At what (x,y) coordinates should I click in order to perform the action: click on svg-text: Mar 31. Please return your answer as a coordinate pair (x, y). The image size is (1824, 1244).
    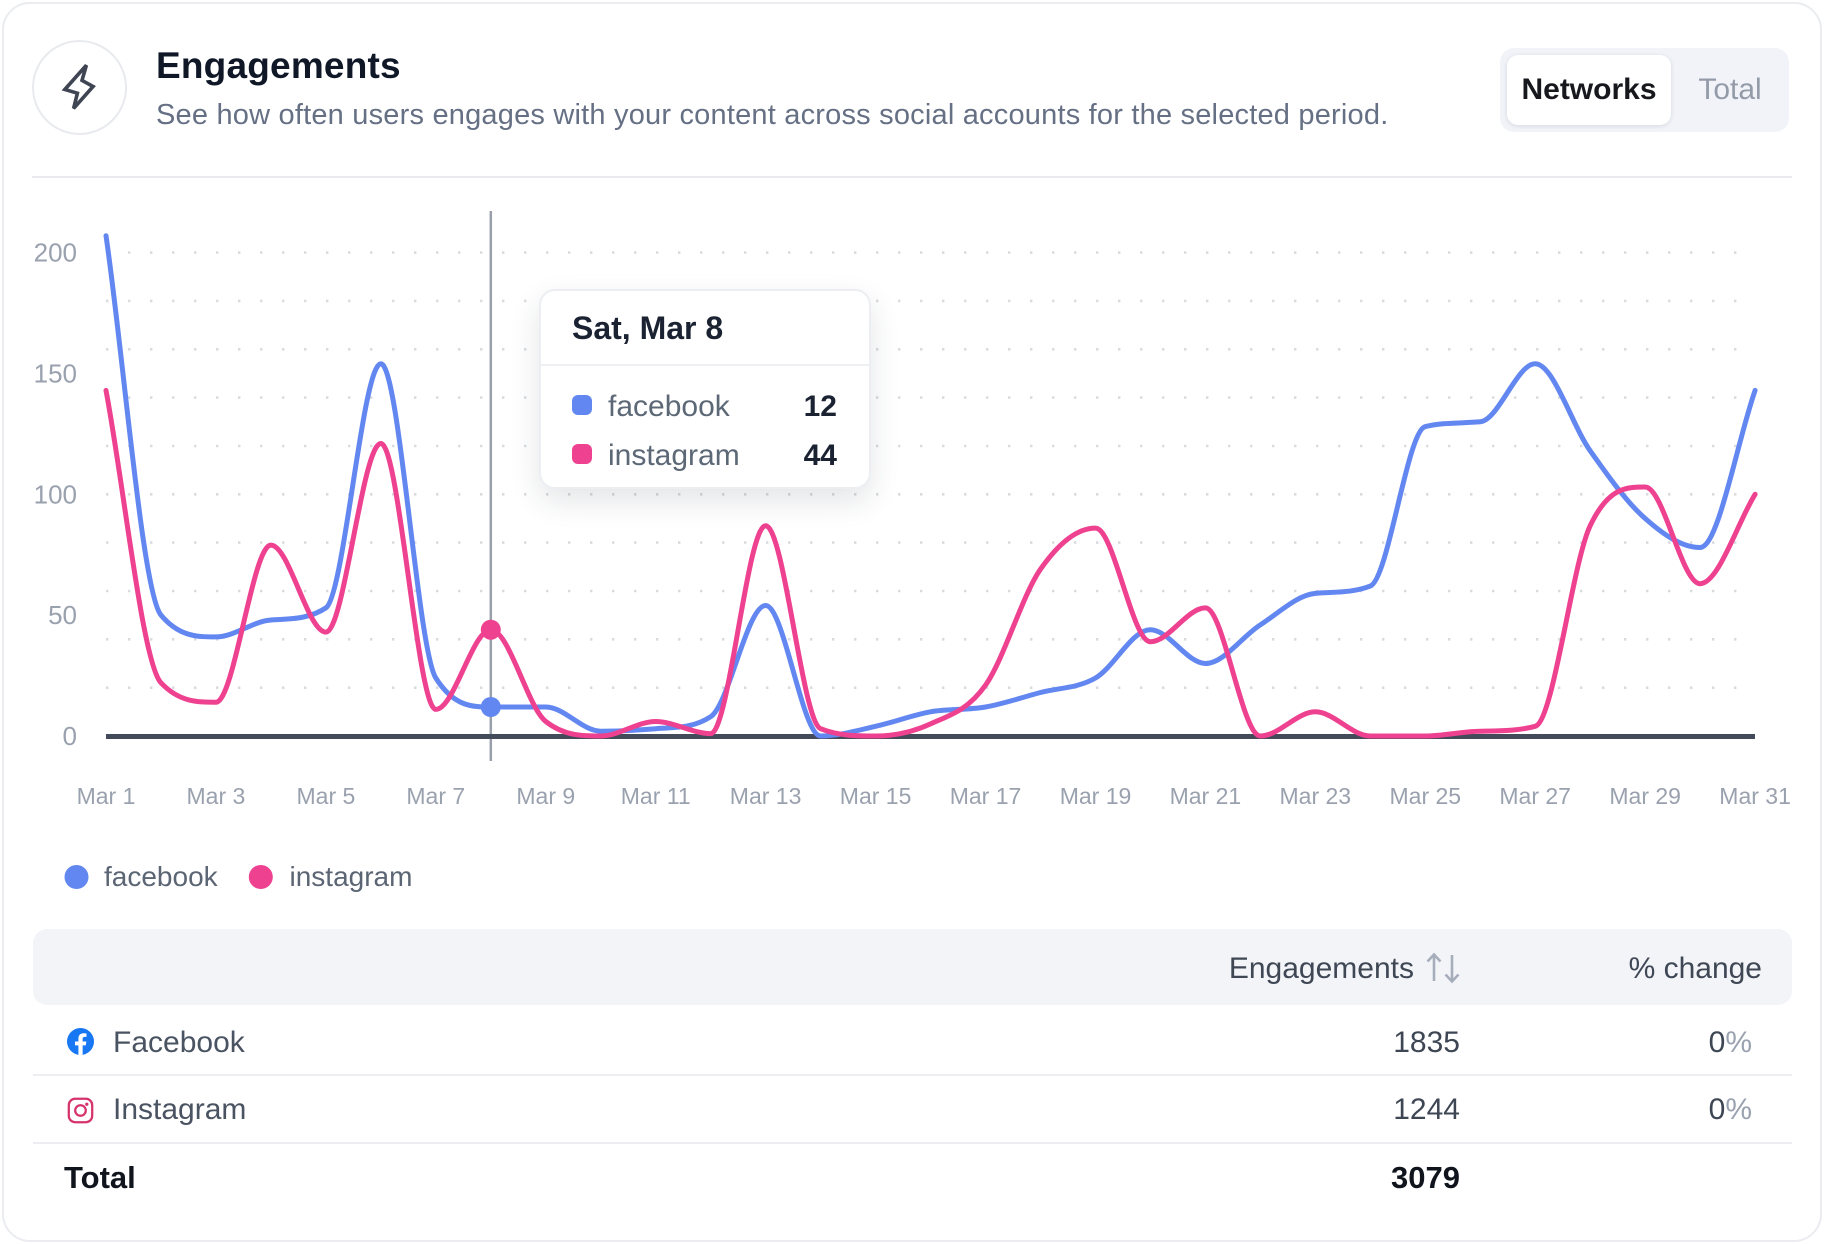
    Looking at the image, I should click on (1755, 796).